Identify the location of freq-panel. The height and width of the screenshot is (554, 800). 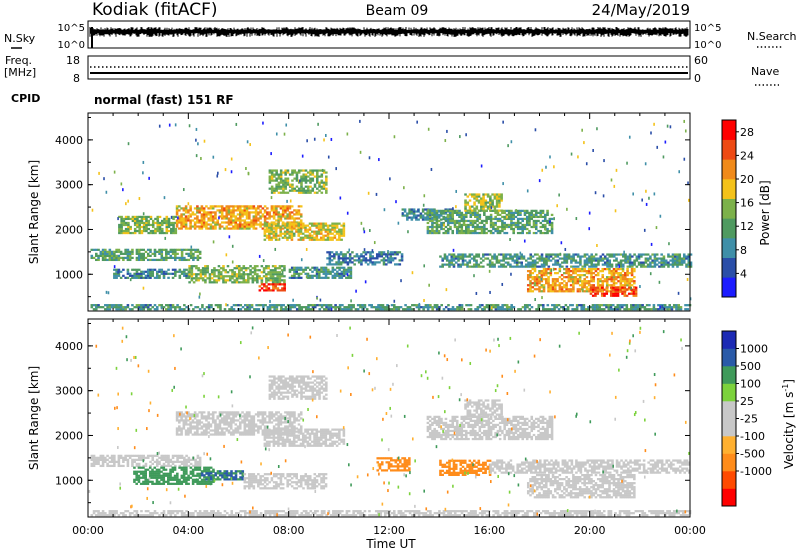
(389, 67).